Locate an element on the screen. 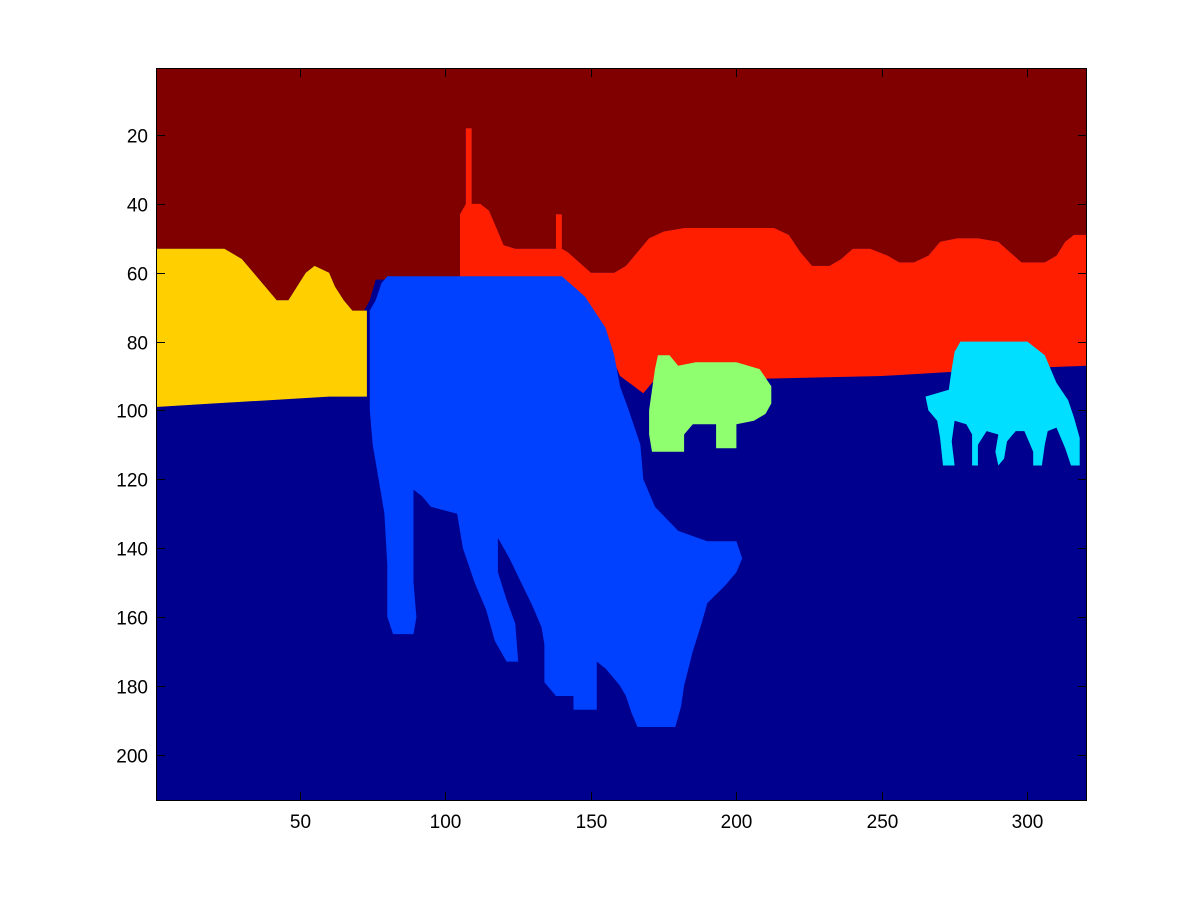 This screenshot has height=901, width=1201. x-tick-label: 250 is located at coordinates (883, 822).